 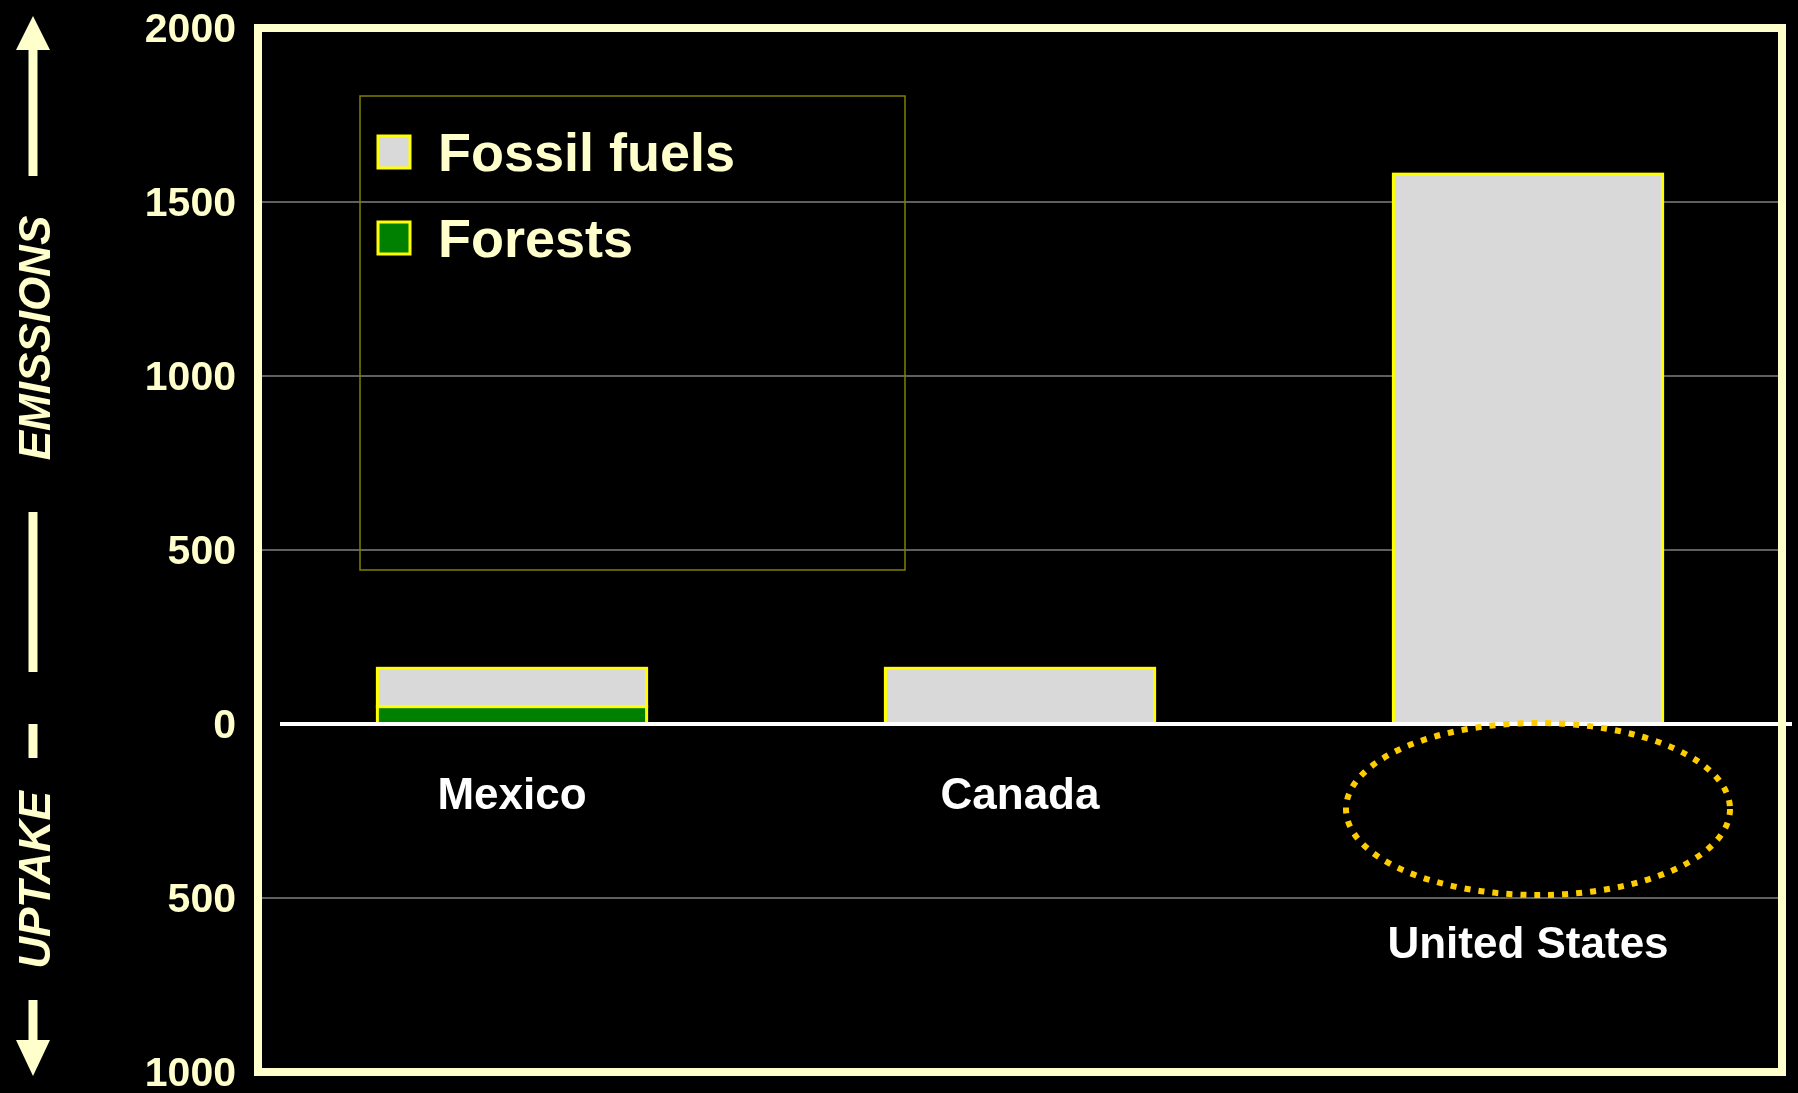 What do you see at coordinates (34, 338) in the screenshot?
I see `text: EMISSIONS` at bounding box center [34, 338].